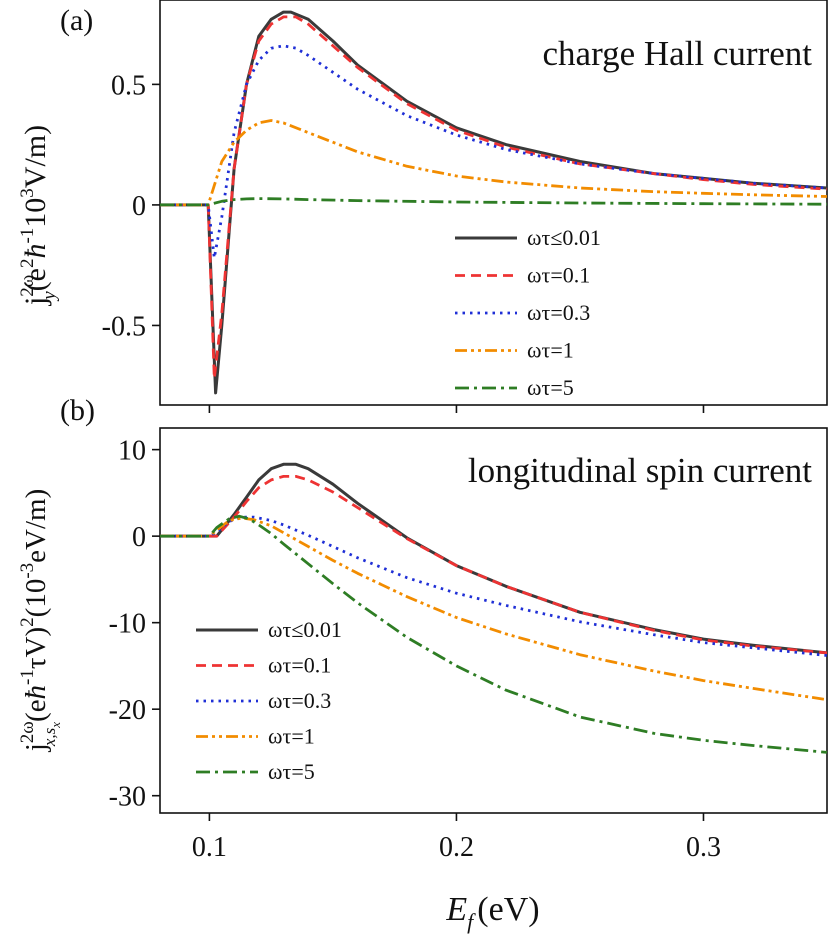  Describe the element at coordinates (40, 621) in the screenshot. I see `panel-b-ylabel: j2ω x,sx(eħ-1τV)2(10-3eV/m)` at that location.